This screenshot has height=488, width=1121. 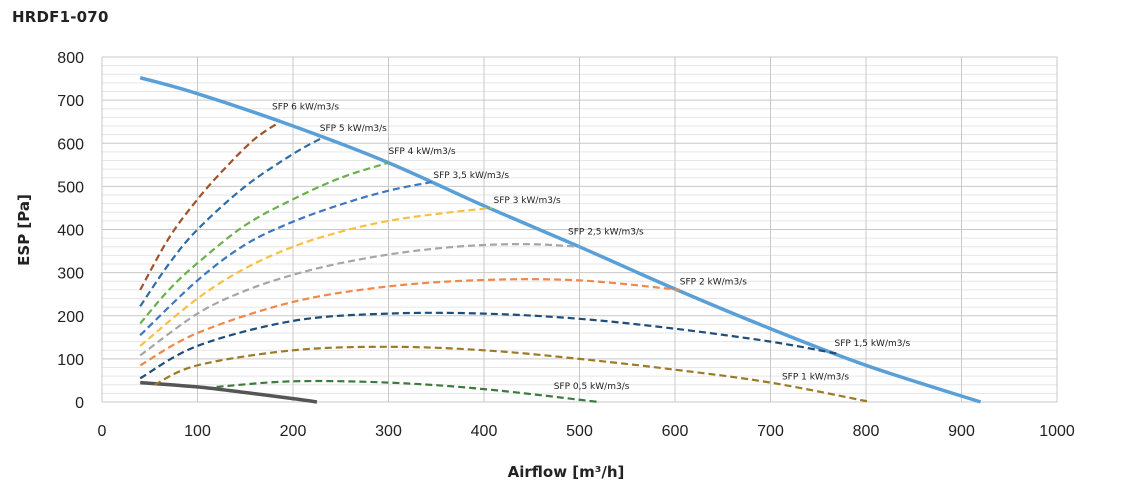 What do you see at coordinates (566, 472) in the screenshot?
I see `x-axis-title: Airflow [m³/h]` at bounding box center [566, 472].